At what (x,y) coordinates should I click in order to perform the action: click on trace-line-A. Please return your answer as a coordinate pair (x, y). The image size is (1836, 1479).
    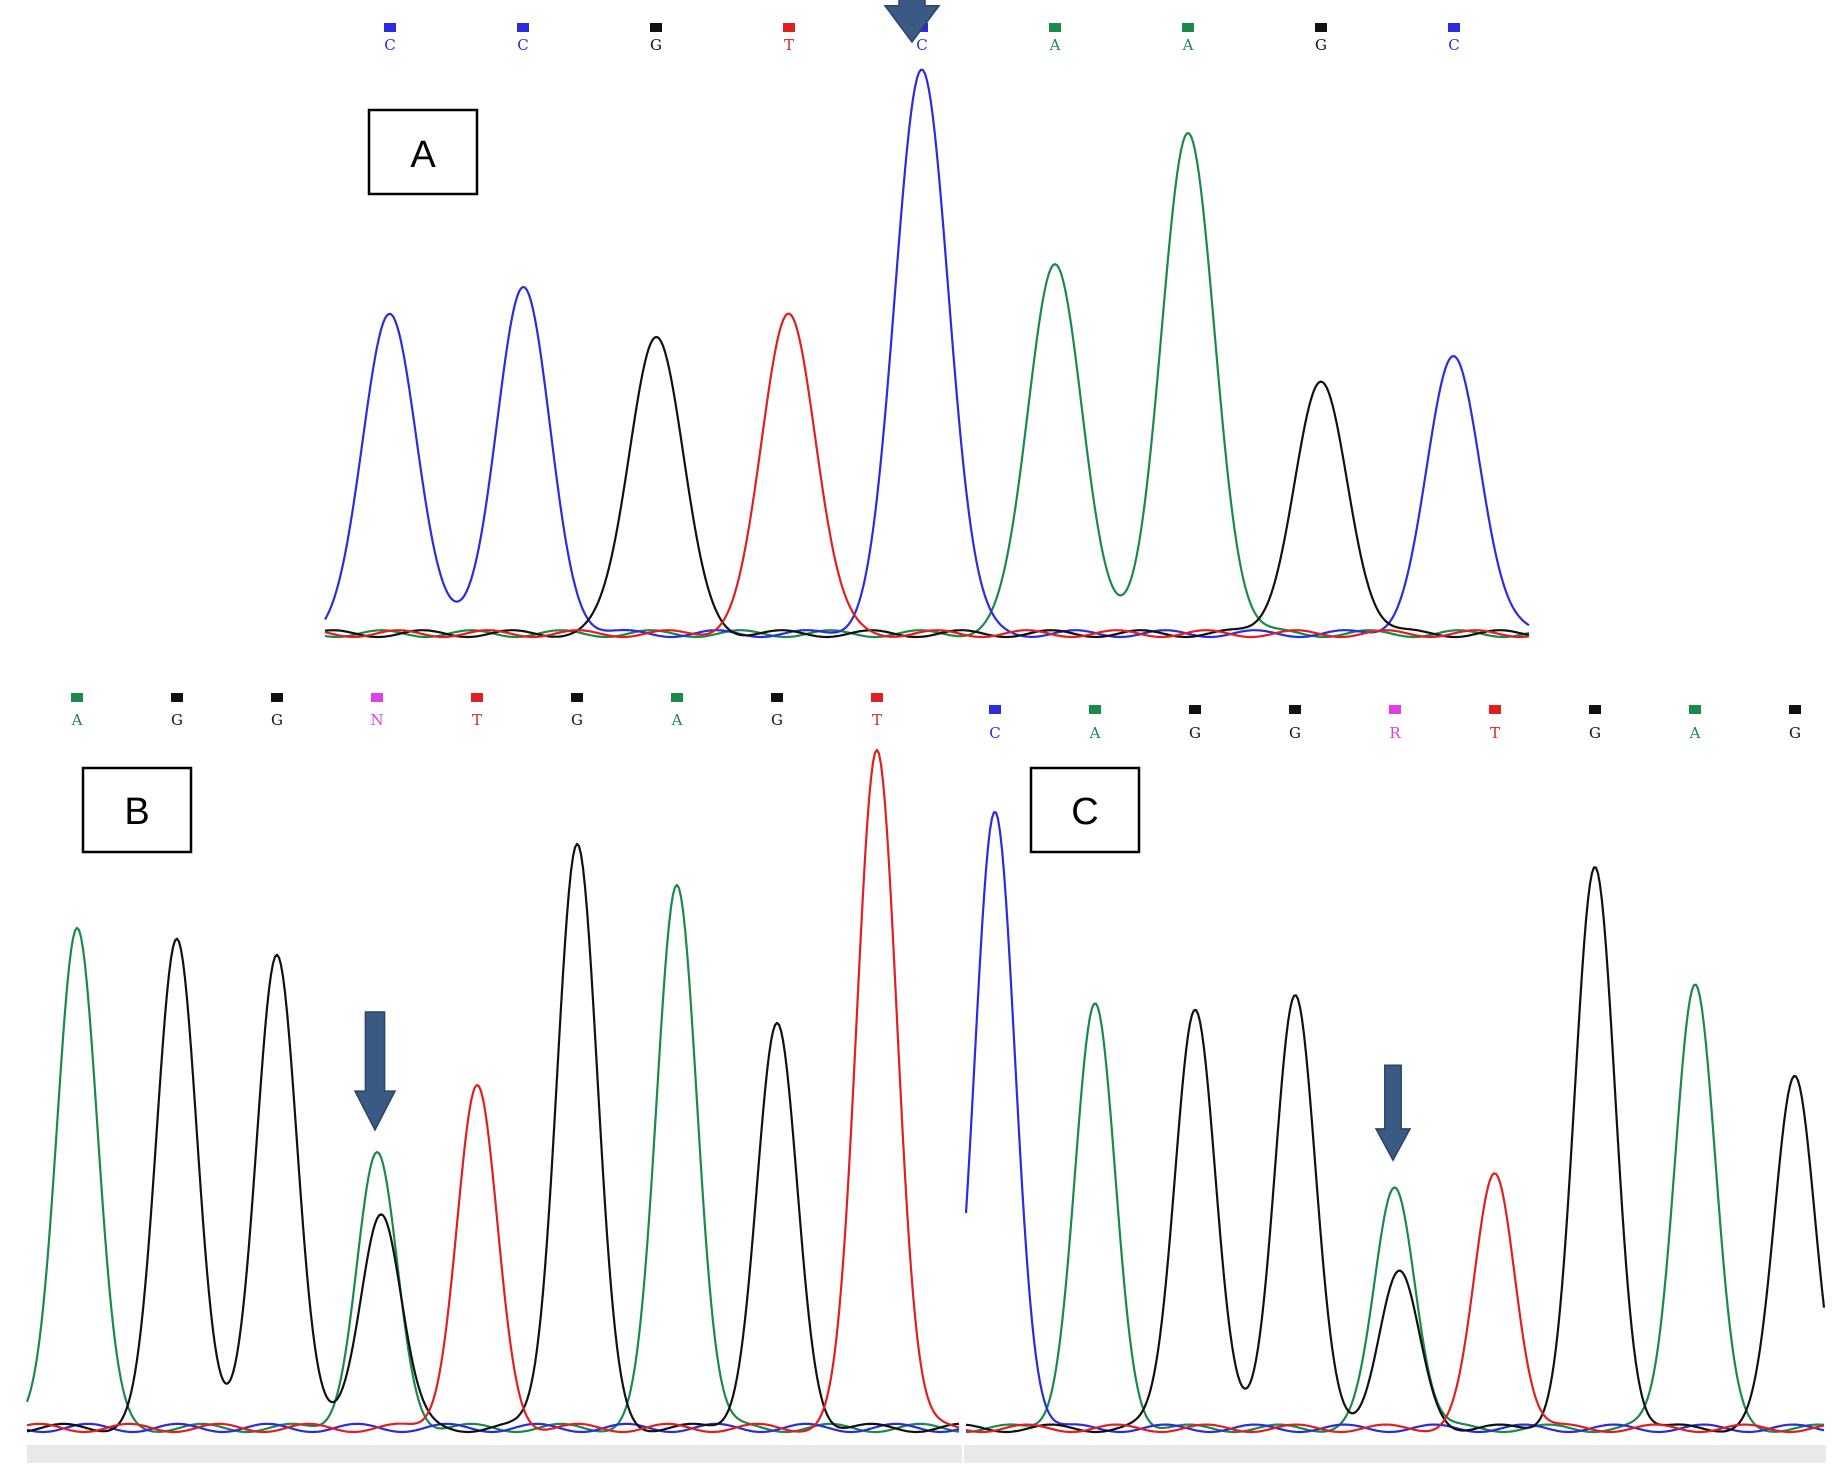
    Looking at the image, I should click on (1395, 1208).